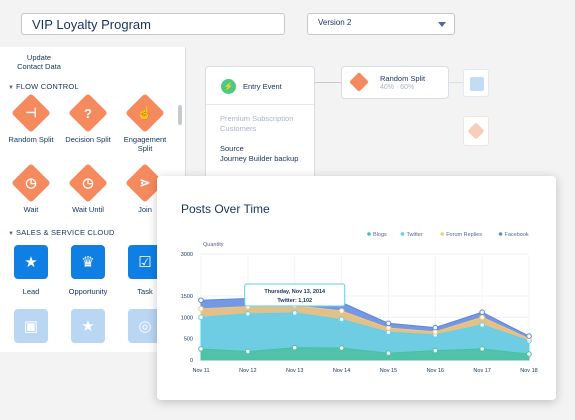 The image size is (575, 420). I want to click on tool-label: Lead, so click(31, 291).